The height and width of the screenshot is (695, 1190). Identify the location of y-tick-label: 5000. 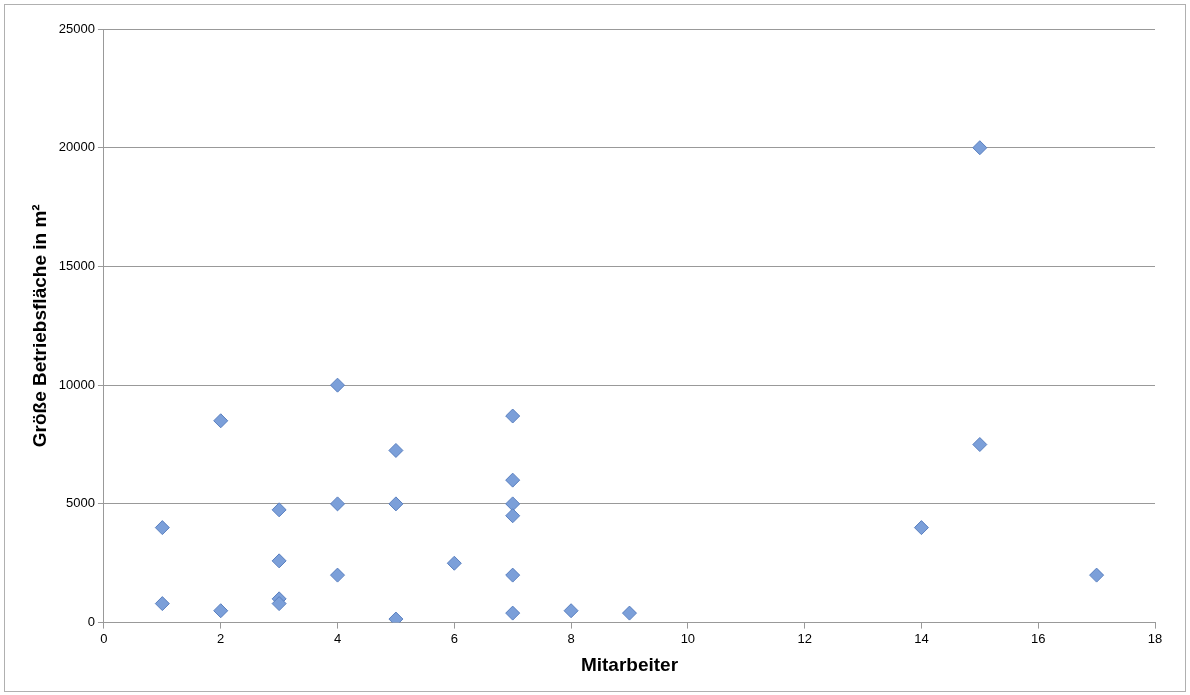
(80, 503).